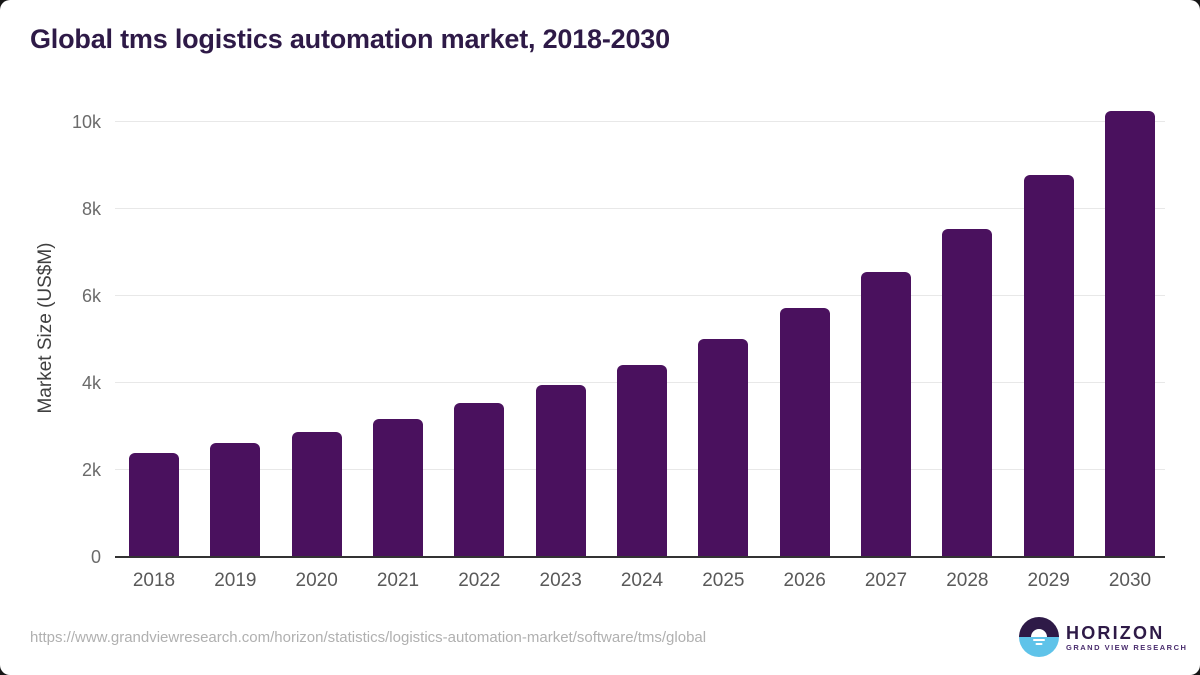 The width and height of the screenshot is (1200, 675). What do you see at coordinates (154, 580) in the screenshot?
I see `x-tick-label-2018: 2018` at bounding box center [154, 580].